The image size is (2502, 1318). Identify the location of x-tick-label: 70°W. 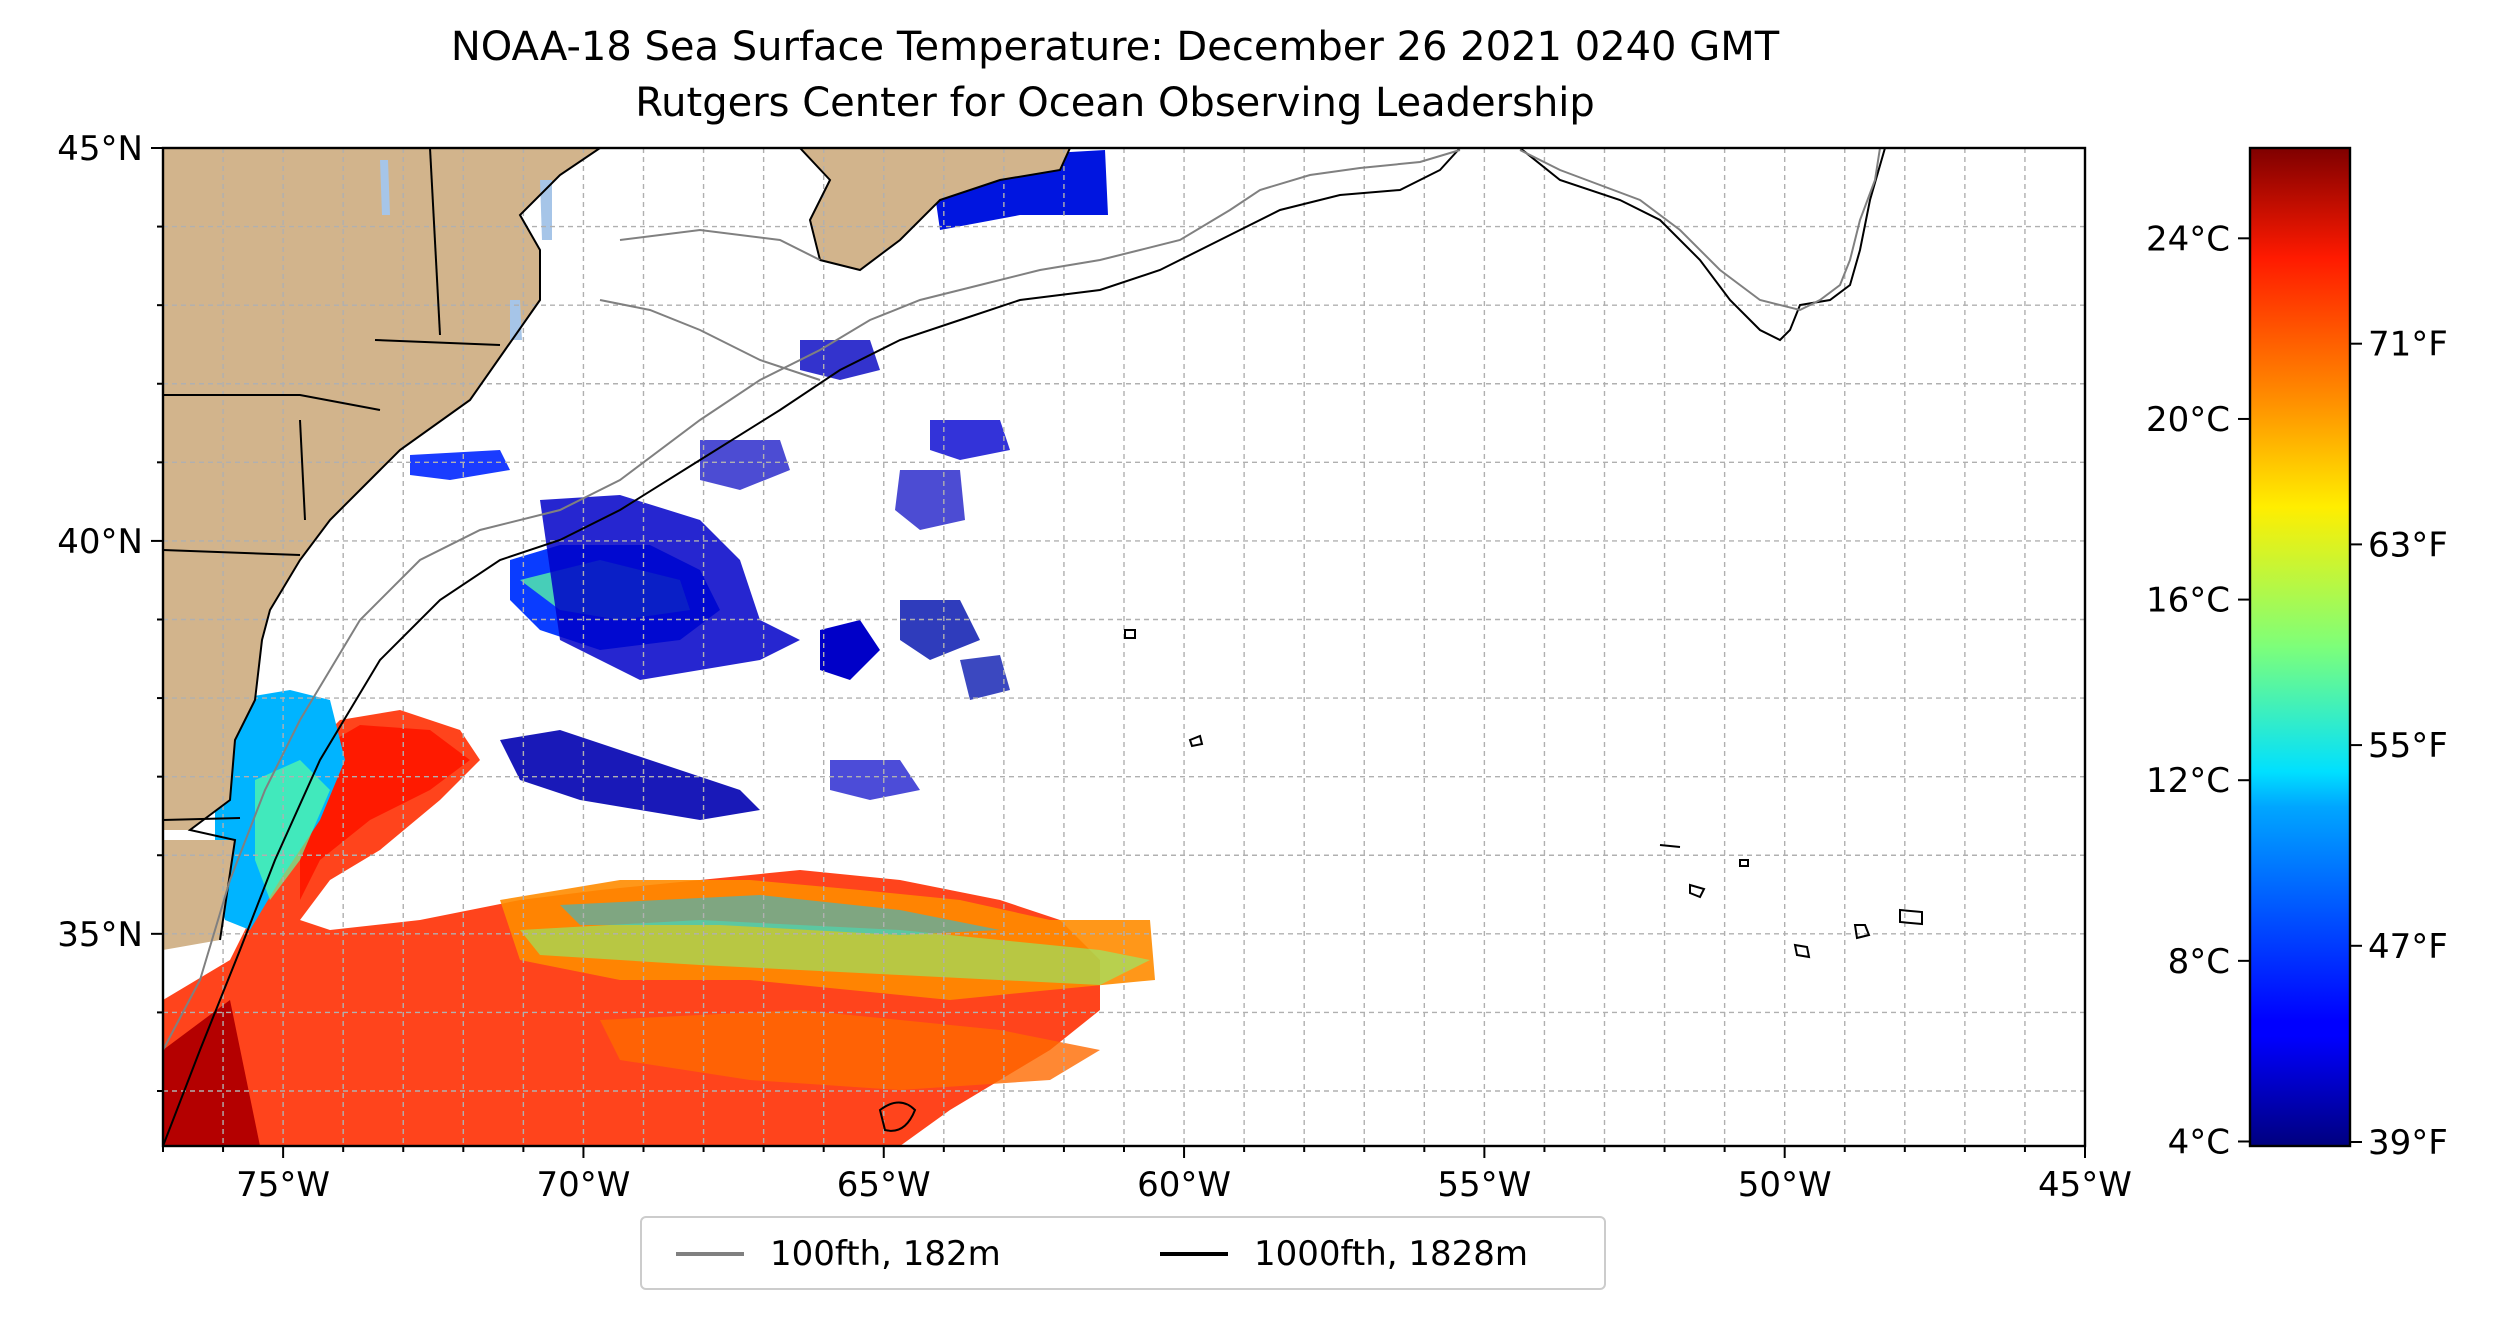
(583, 1185).